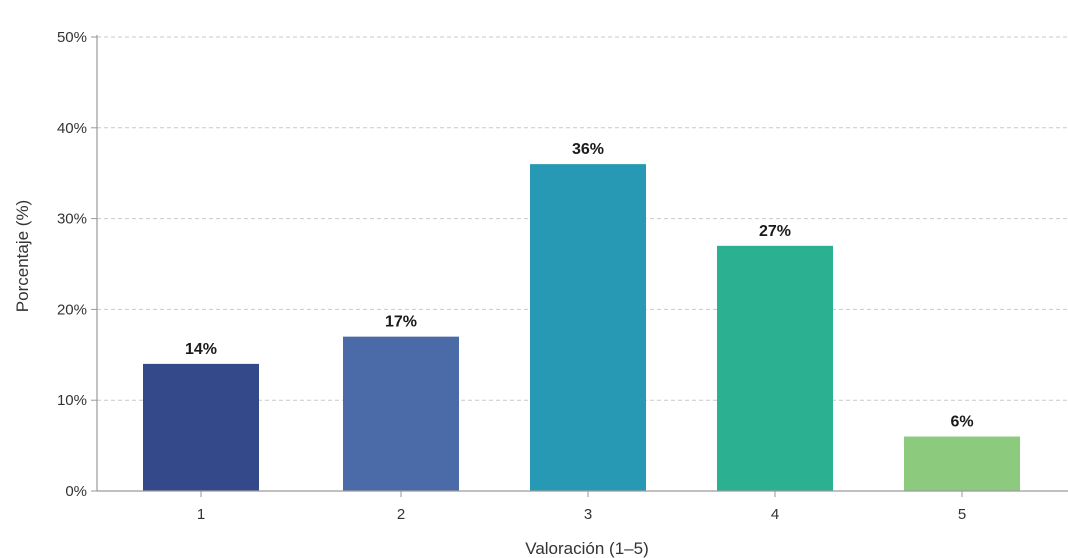 This screenshot has width=1068, height=558. Describe the element at coordinates (588, 514) in the screenshot. I see `x-tick-label: 3` at that location.